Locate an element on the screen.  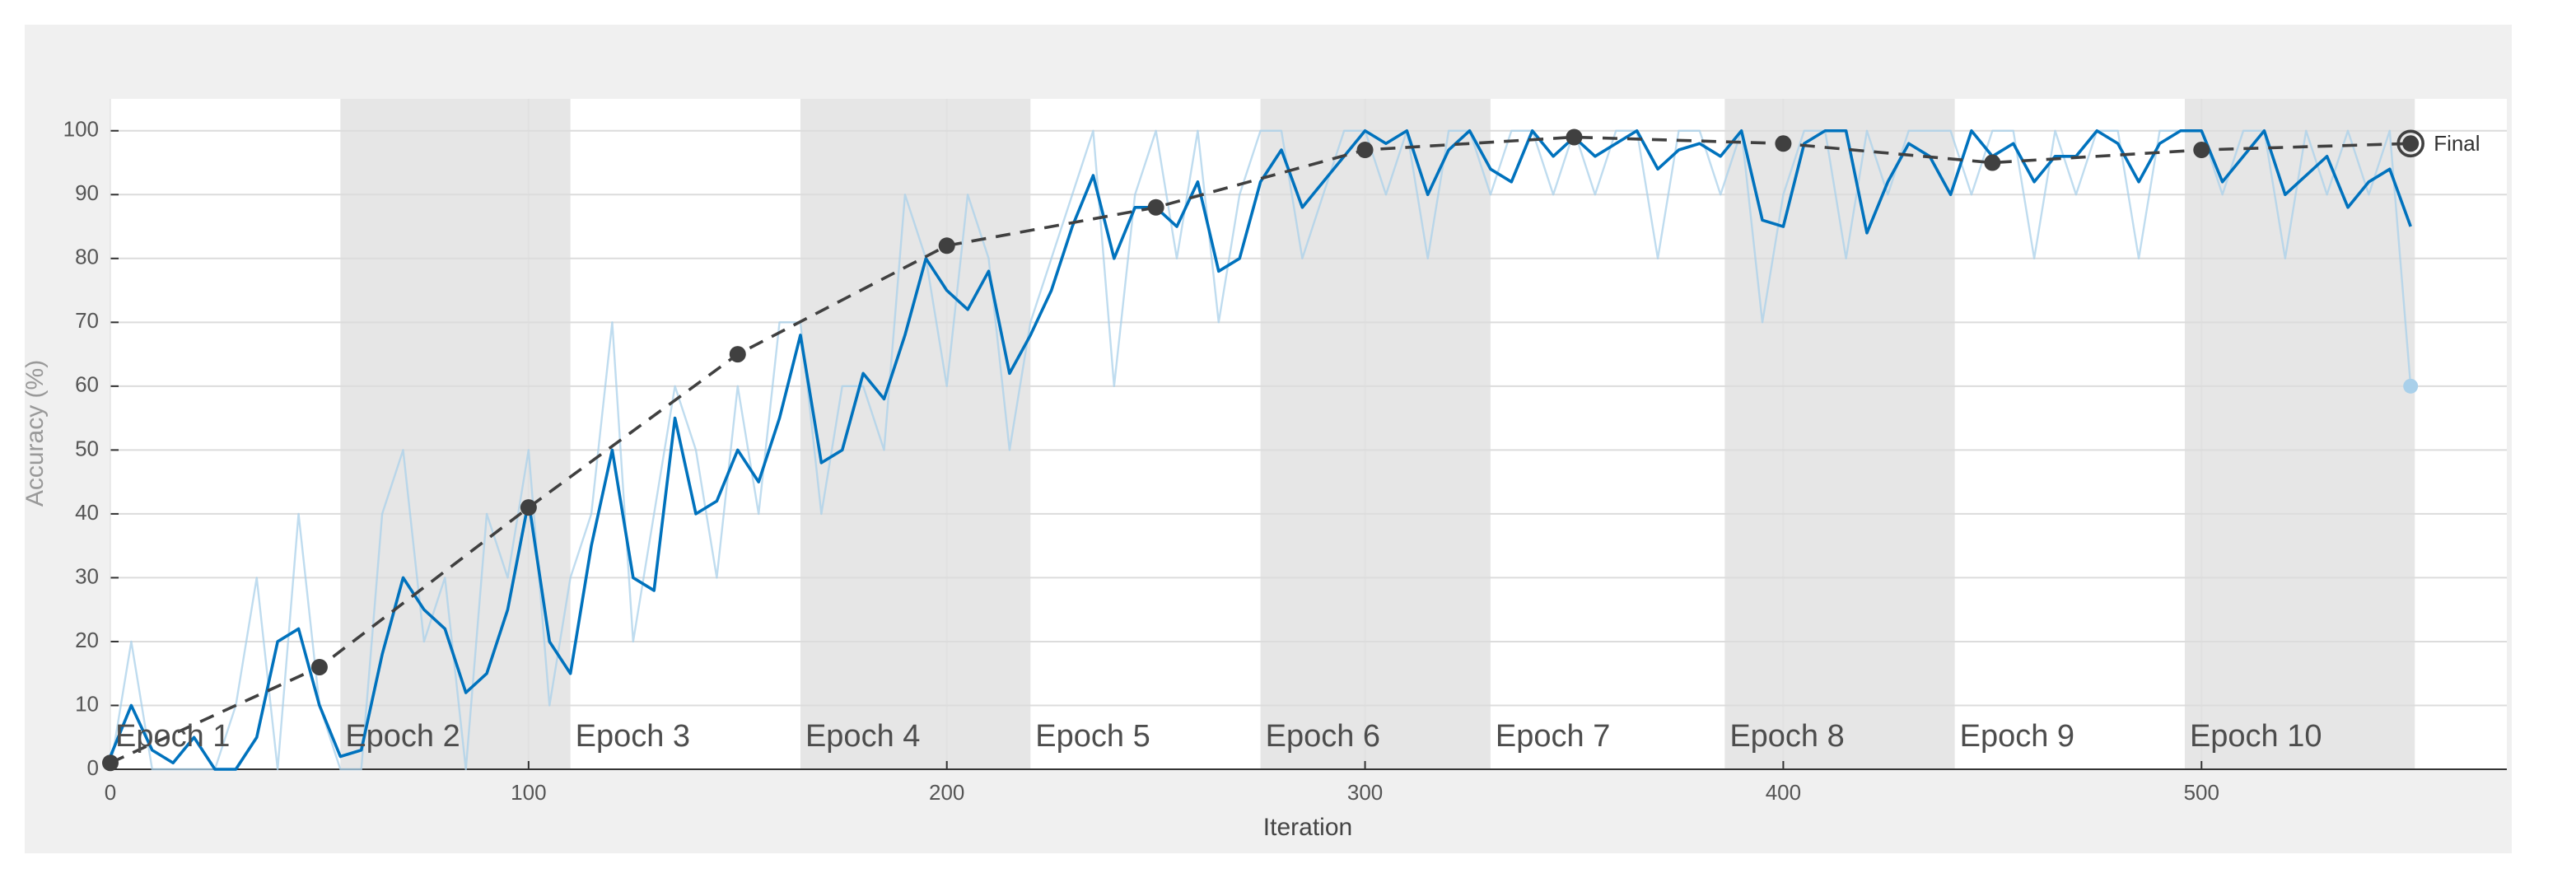
y-tick-label: 90 is located at coordinates (87, 192).